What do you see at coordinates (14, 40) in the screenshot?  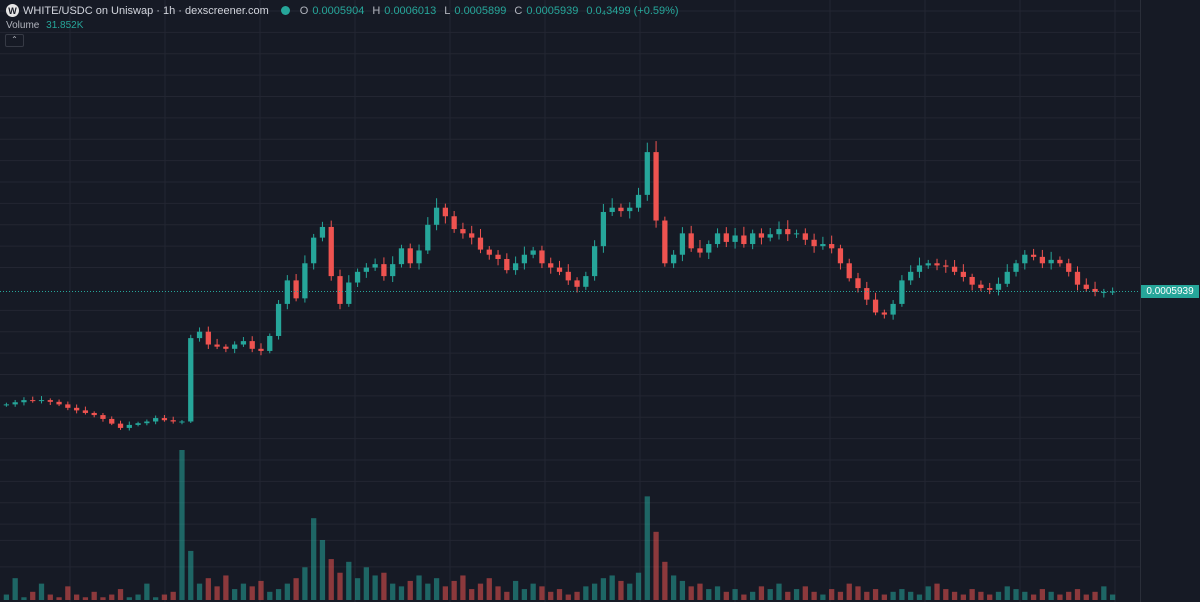 I see `chevron-up-icon: ⌃` at bounding box center [14, 40].